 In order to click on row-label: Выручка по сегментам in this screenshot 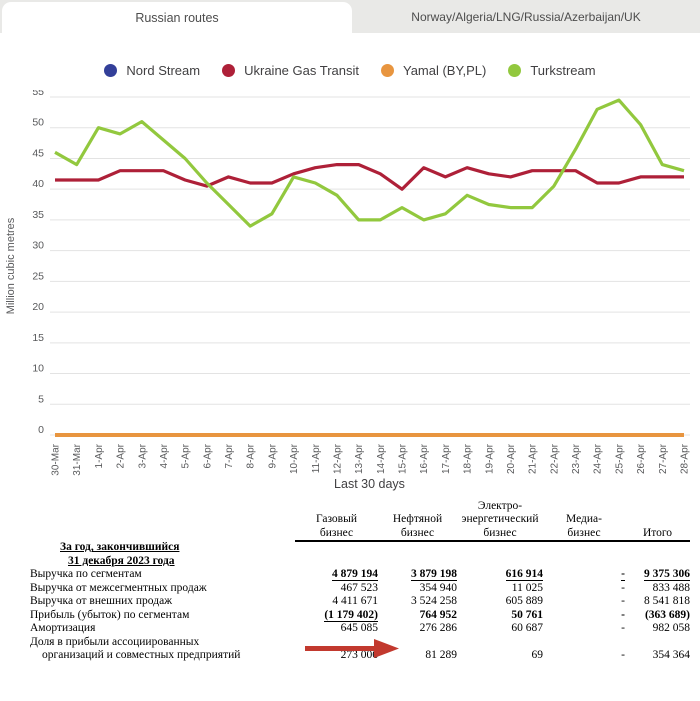, I will do `click(86, 574)`.